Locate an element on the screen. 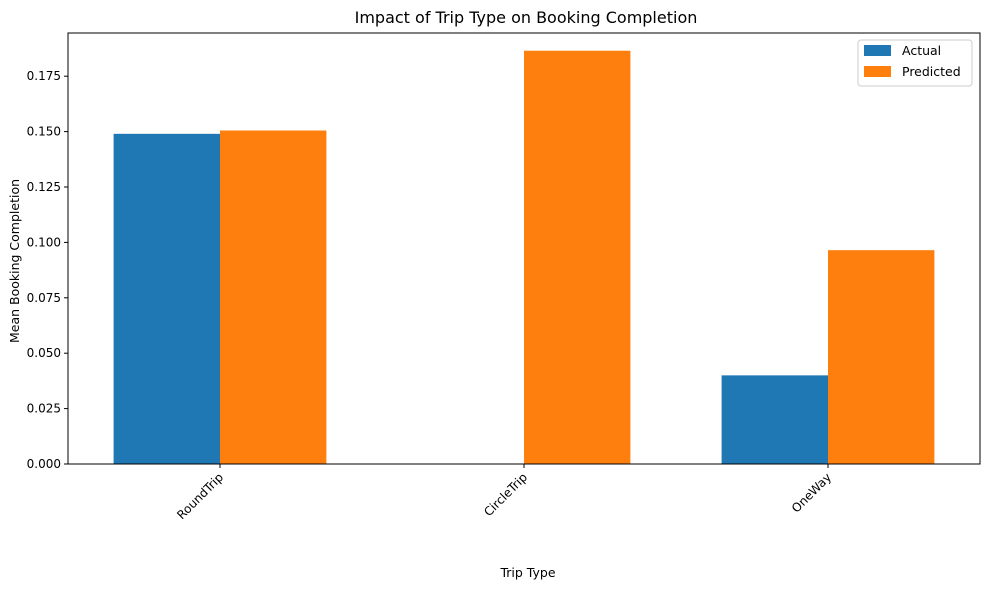  y-tick-label: 0.000 is located at coordinates (44, 464).